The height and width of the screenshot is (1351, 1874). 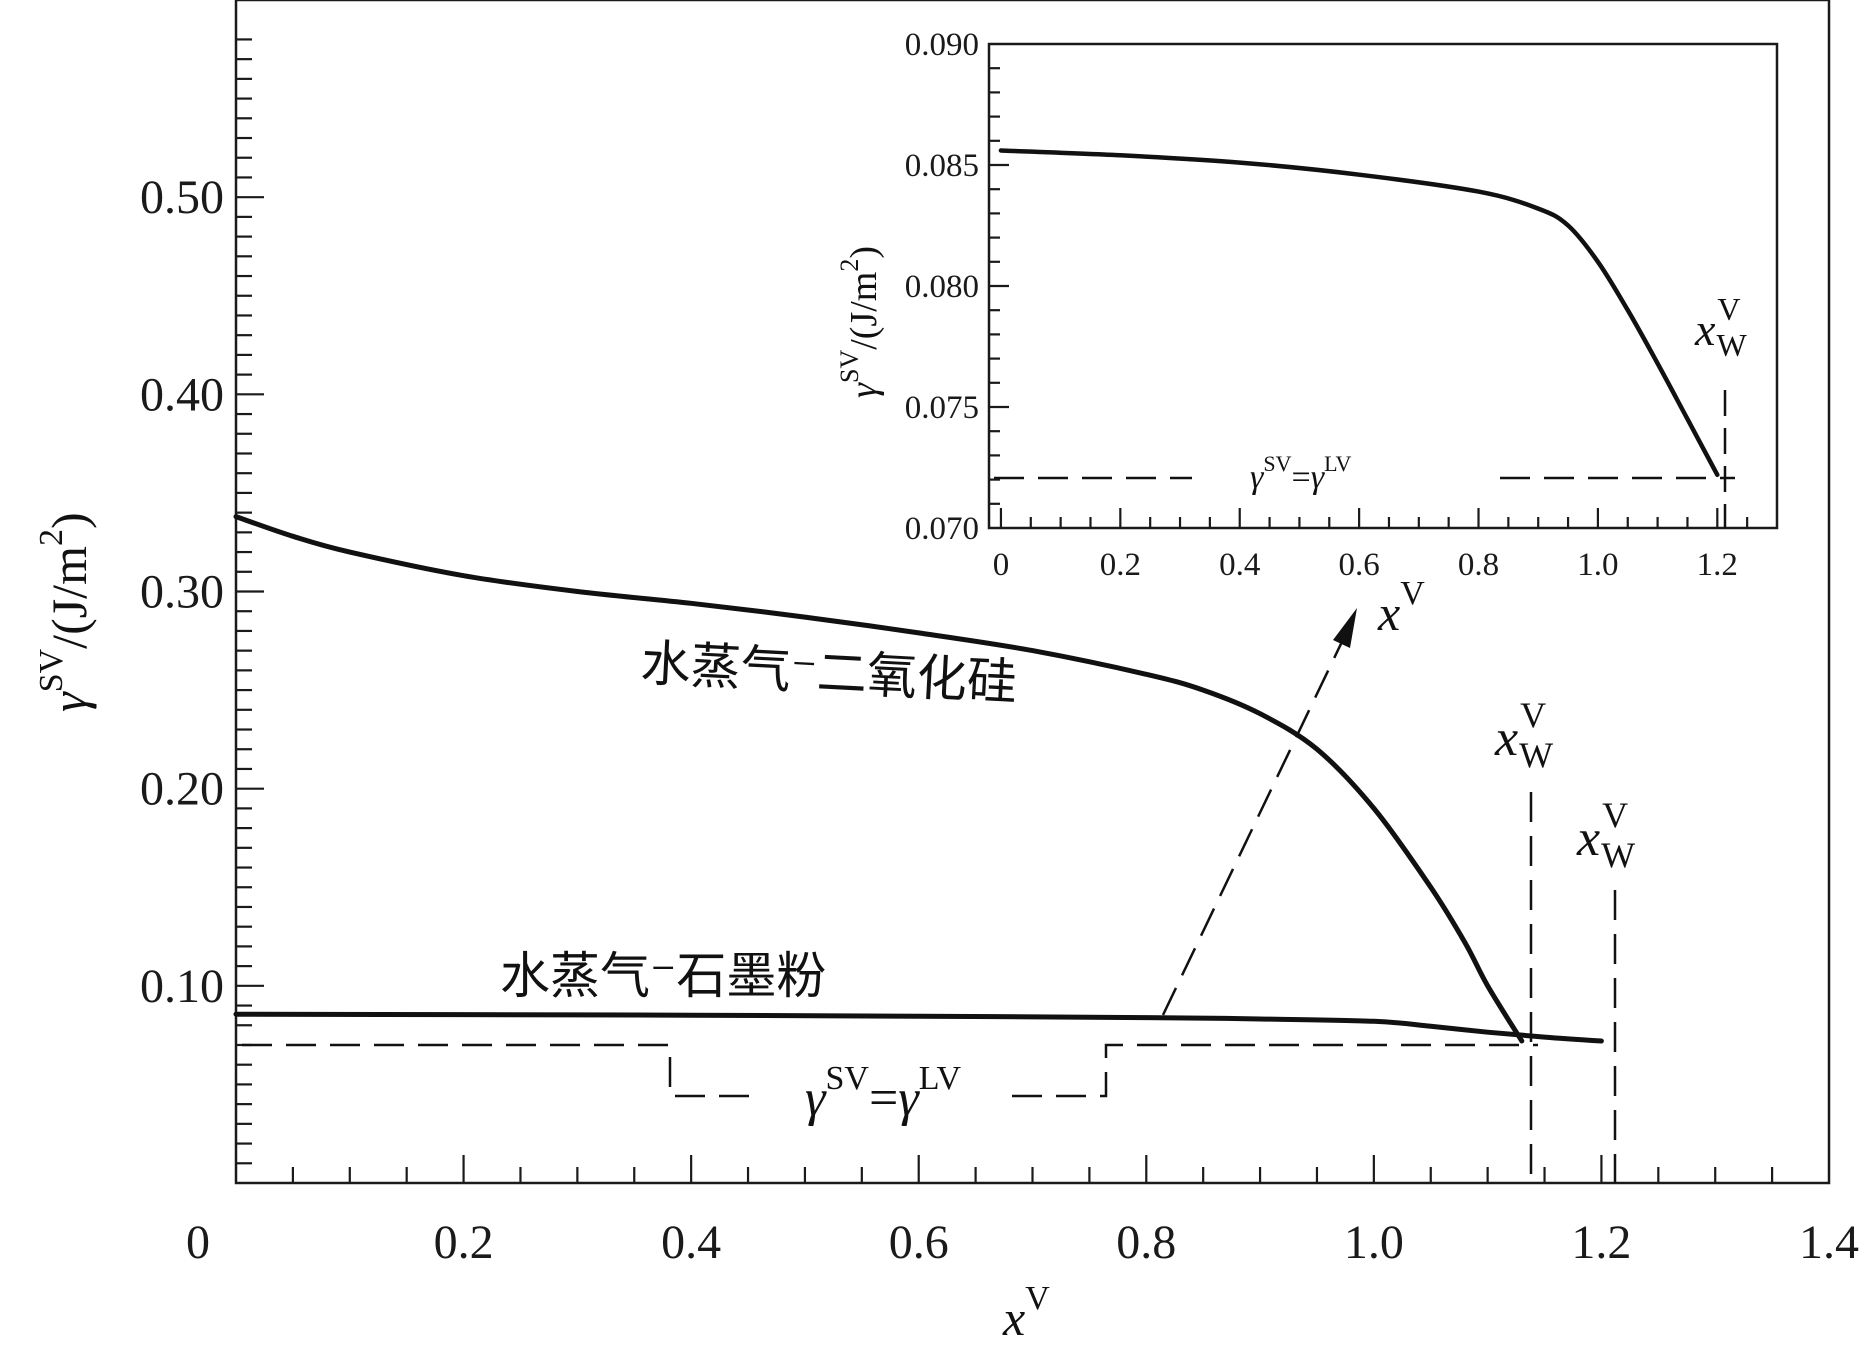 I want to click on main-x-tick-label: 1.2, so click(x=1601, y=1242).